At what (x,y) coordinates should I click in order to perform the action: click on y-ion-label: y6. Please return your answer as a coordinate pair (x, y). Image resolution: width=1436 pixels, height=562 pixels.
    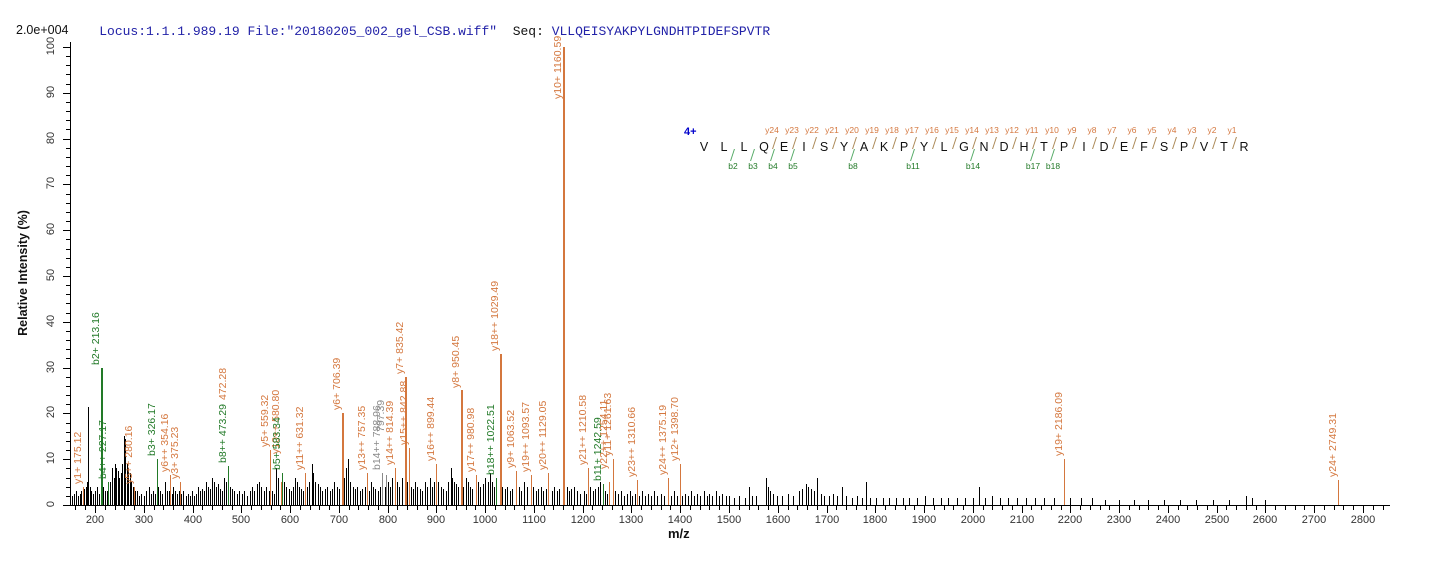
    Looking at the image, I should click on (1132, 130).